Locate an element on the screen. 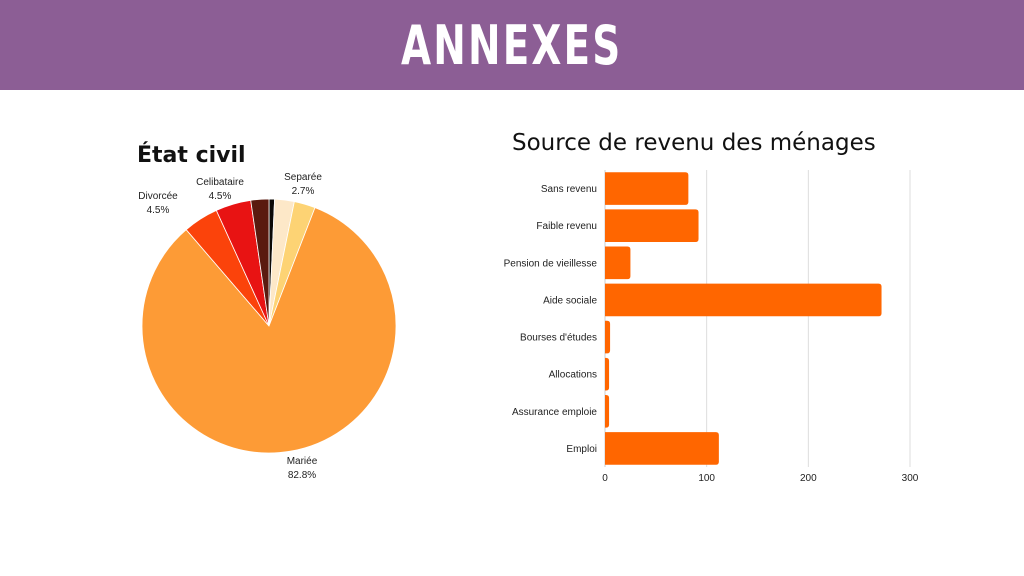 This screenshot has width=1024, height=576. pie-value-celibataire: 4.5% is located at coordinates (220, 196).